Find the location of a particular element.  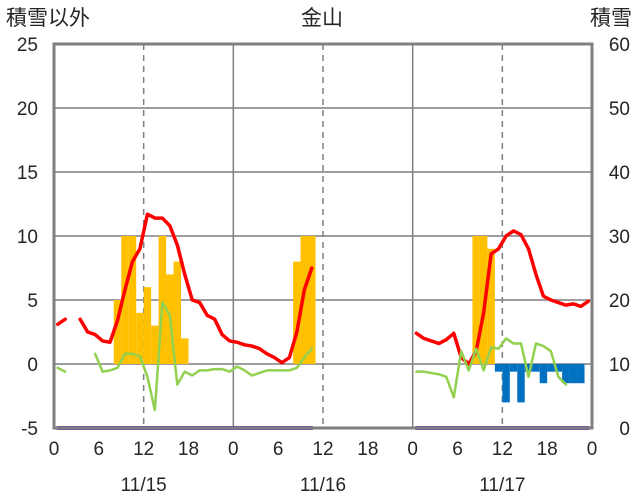

right-tick-label: 0 is located at coordinates (624, 429).